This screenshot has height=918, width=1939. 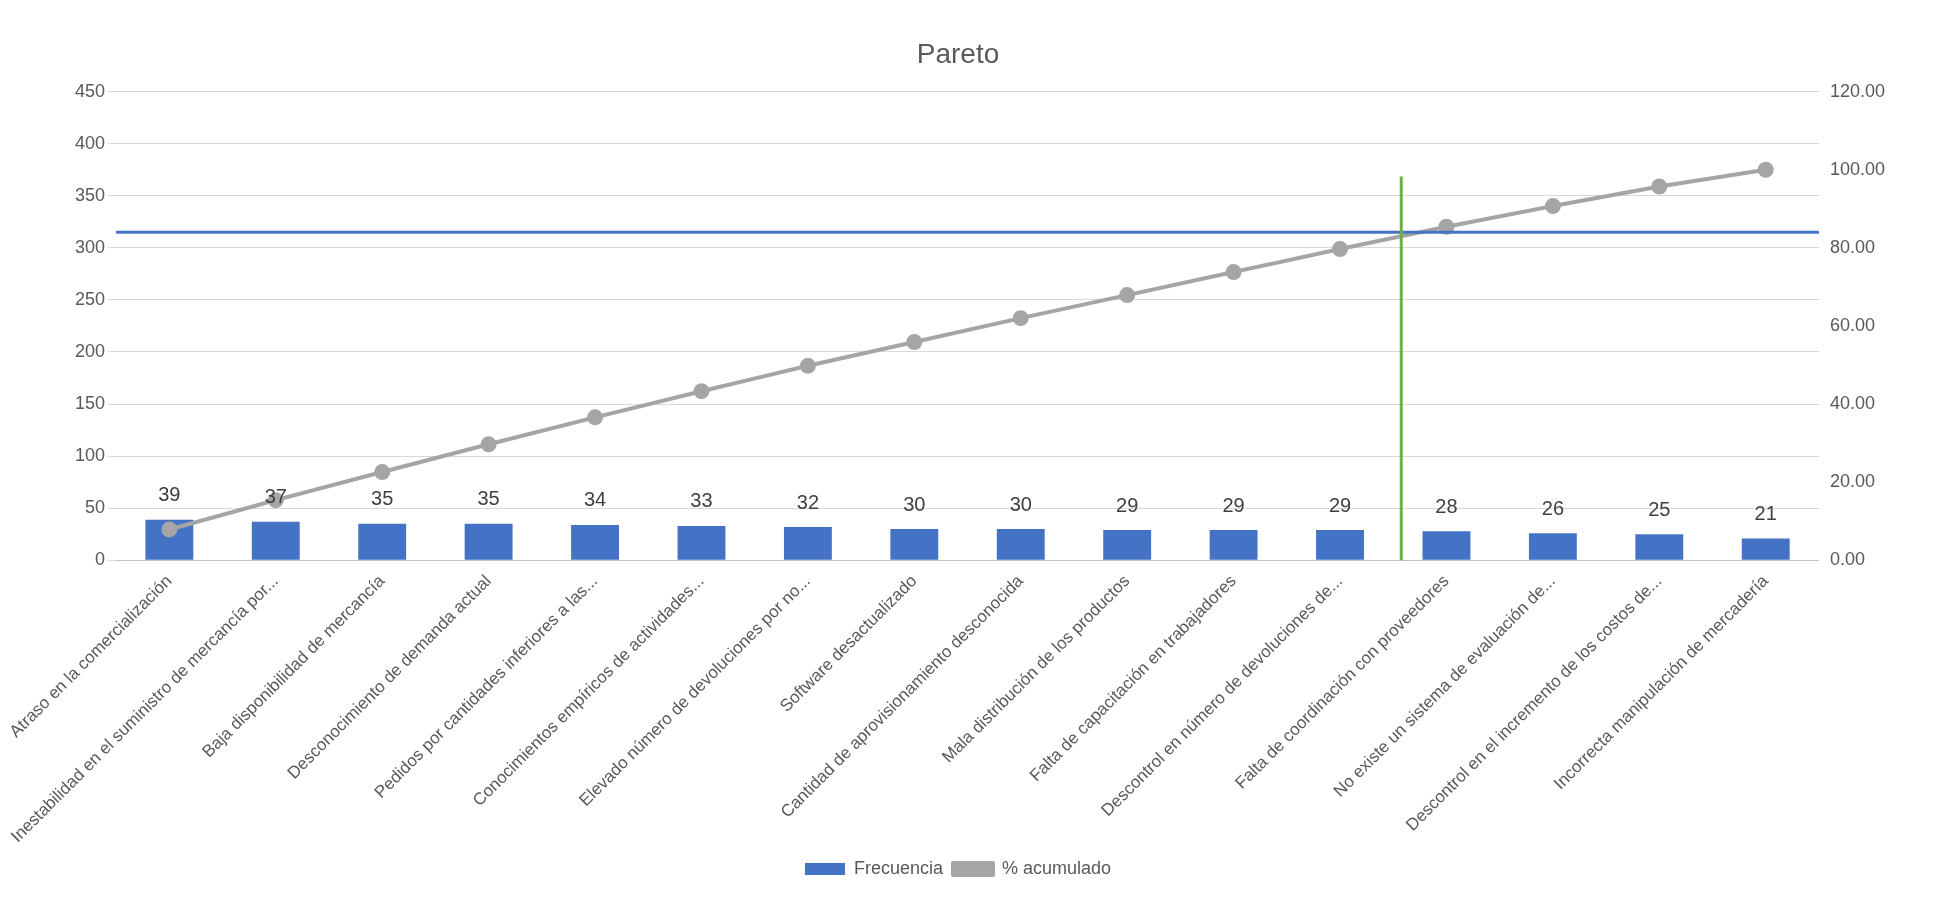 I want to click on y2-tick-label: 20.00, so click(x=1852, y=481).